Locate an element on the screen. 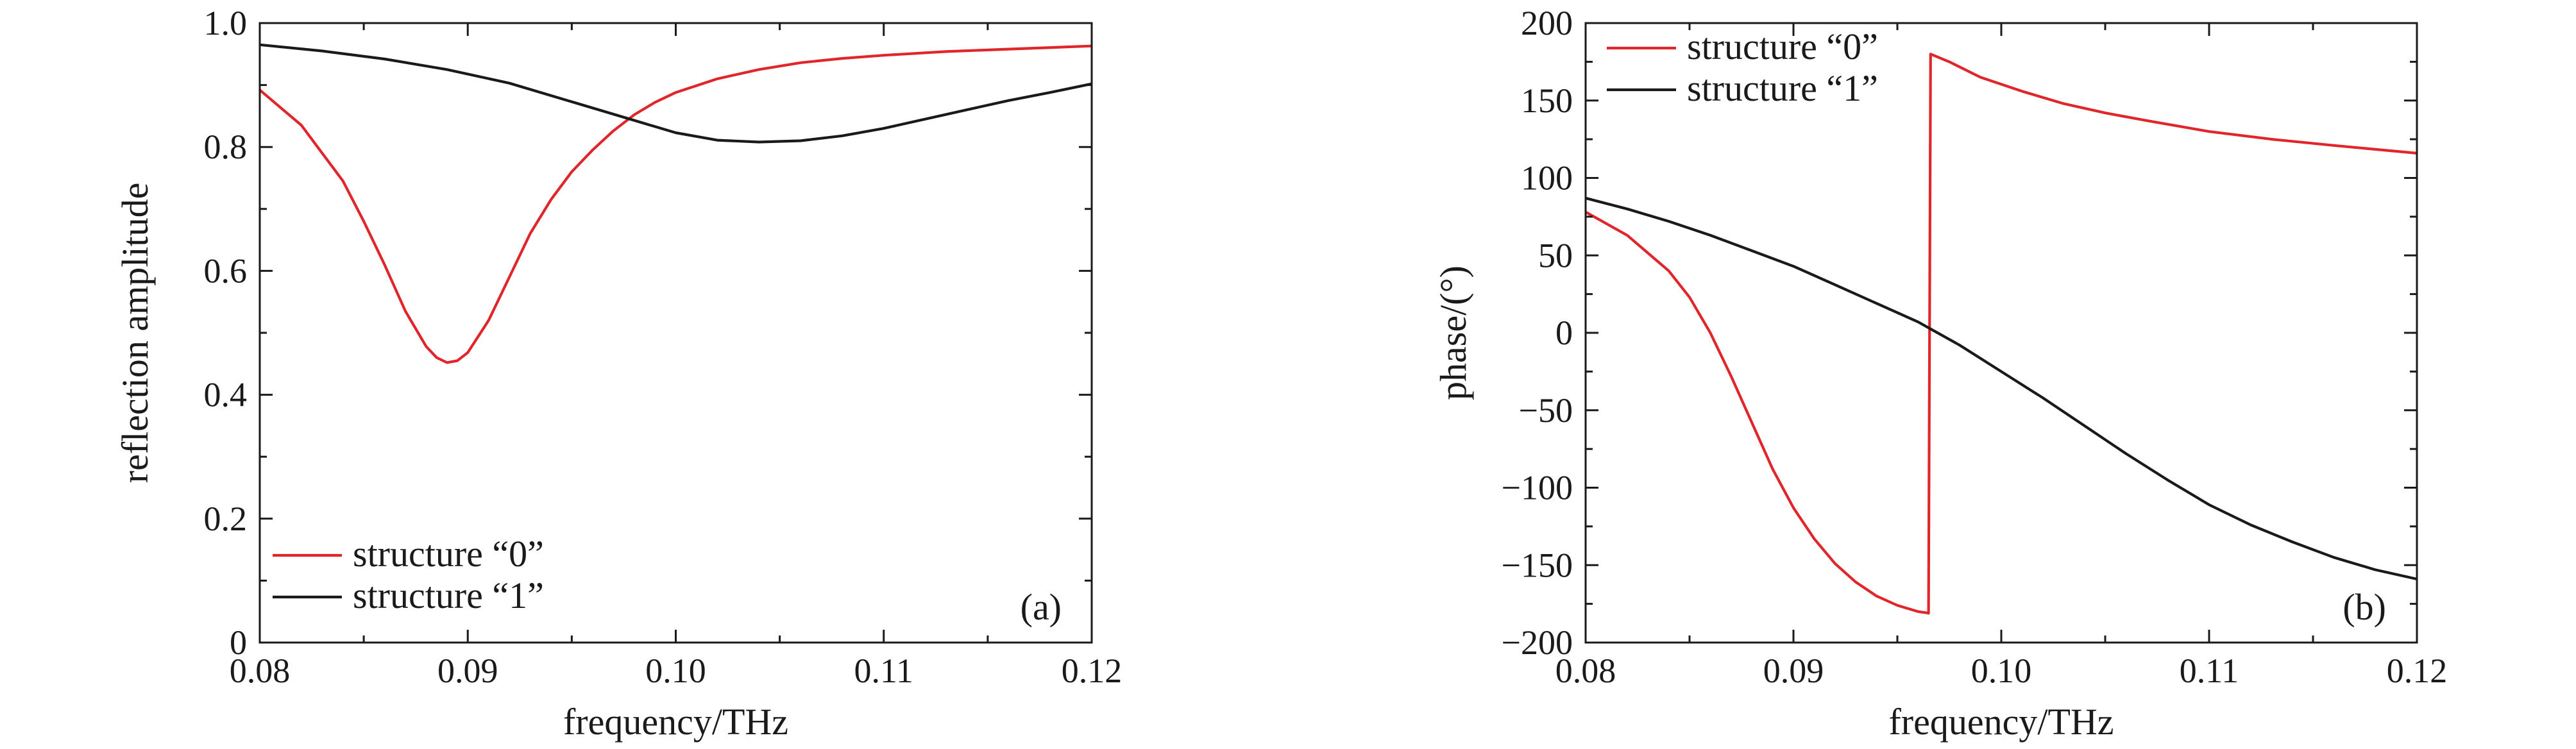  panel-b-y-tick-label-2: −100 is located at coordinates (1537, 488).